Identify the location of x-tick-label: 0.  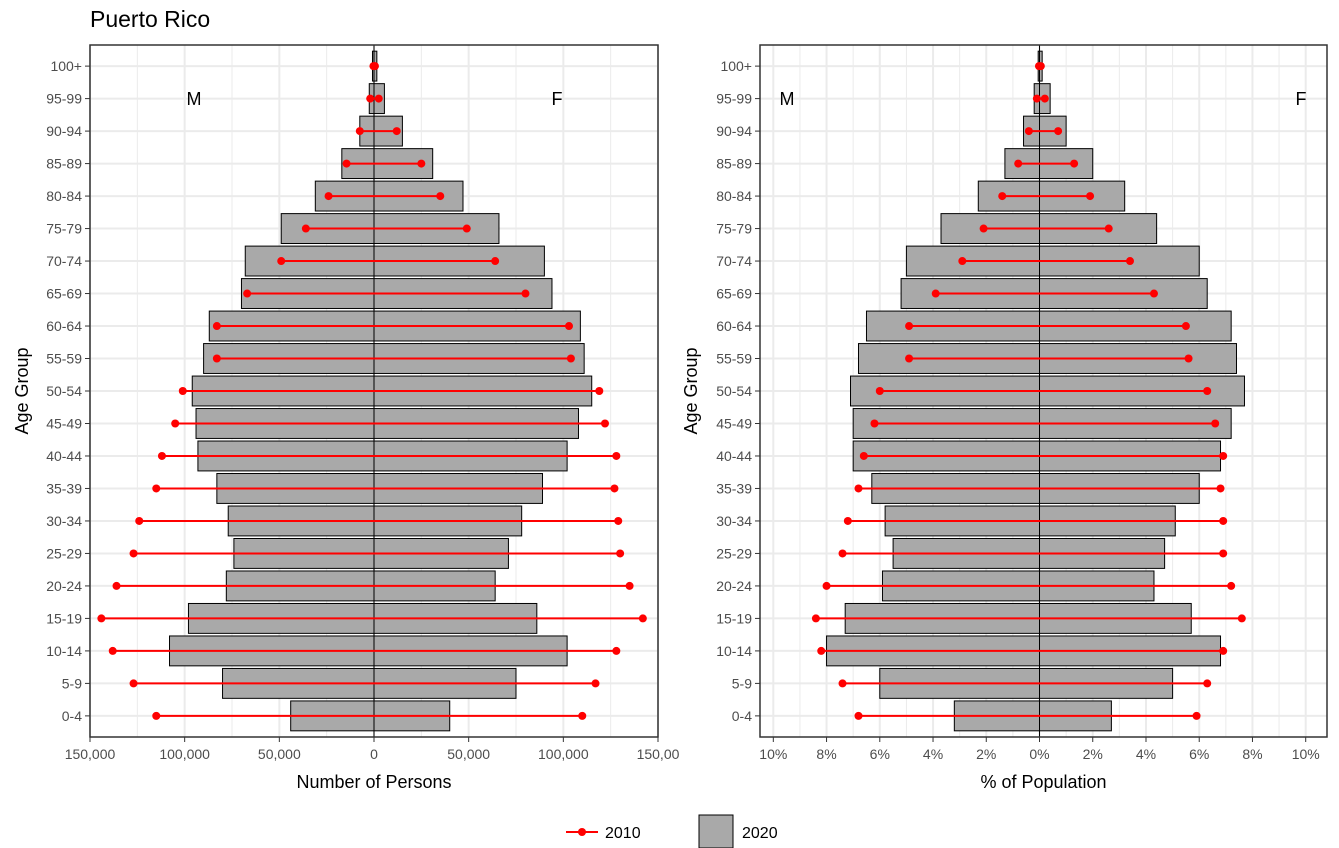
(374, 754).